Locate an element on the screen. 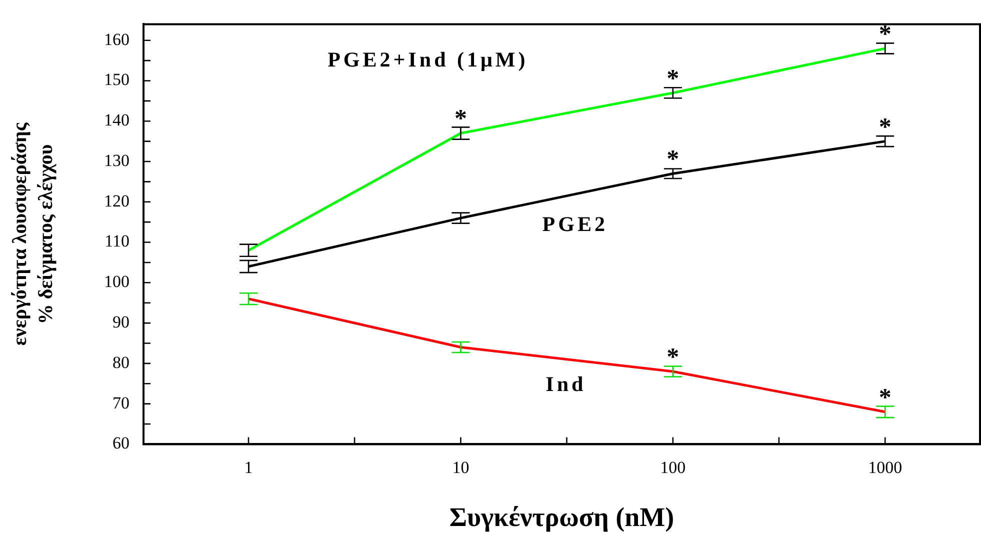  x-tick-label: 1000 is located at coordinates (885, 467).